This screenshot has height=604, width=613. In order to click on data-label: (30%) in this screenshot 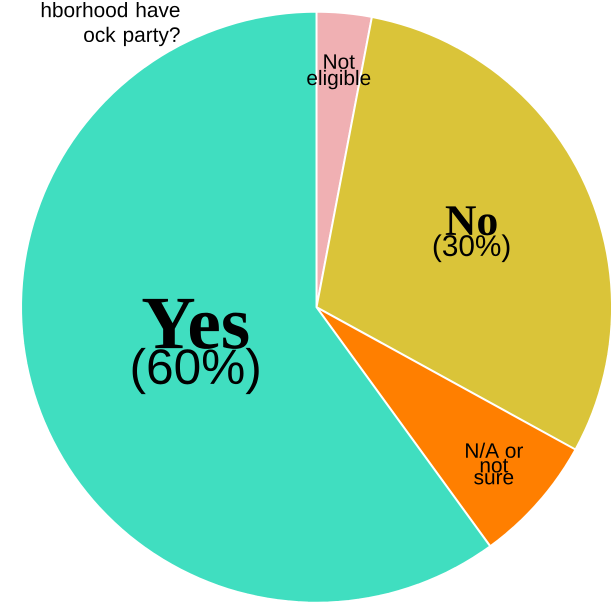, I will do `click(472, 248)`.